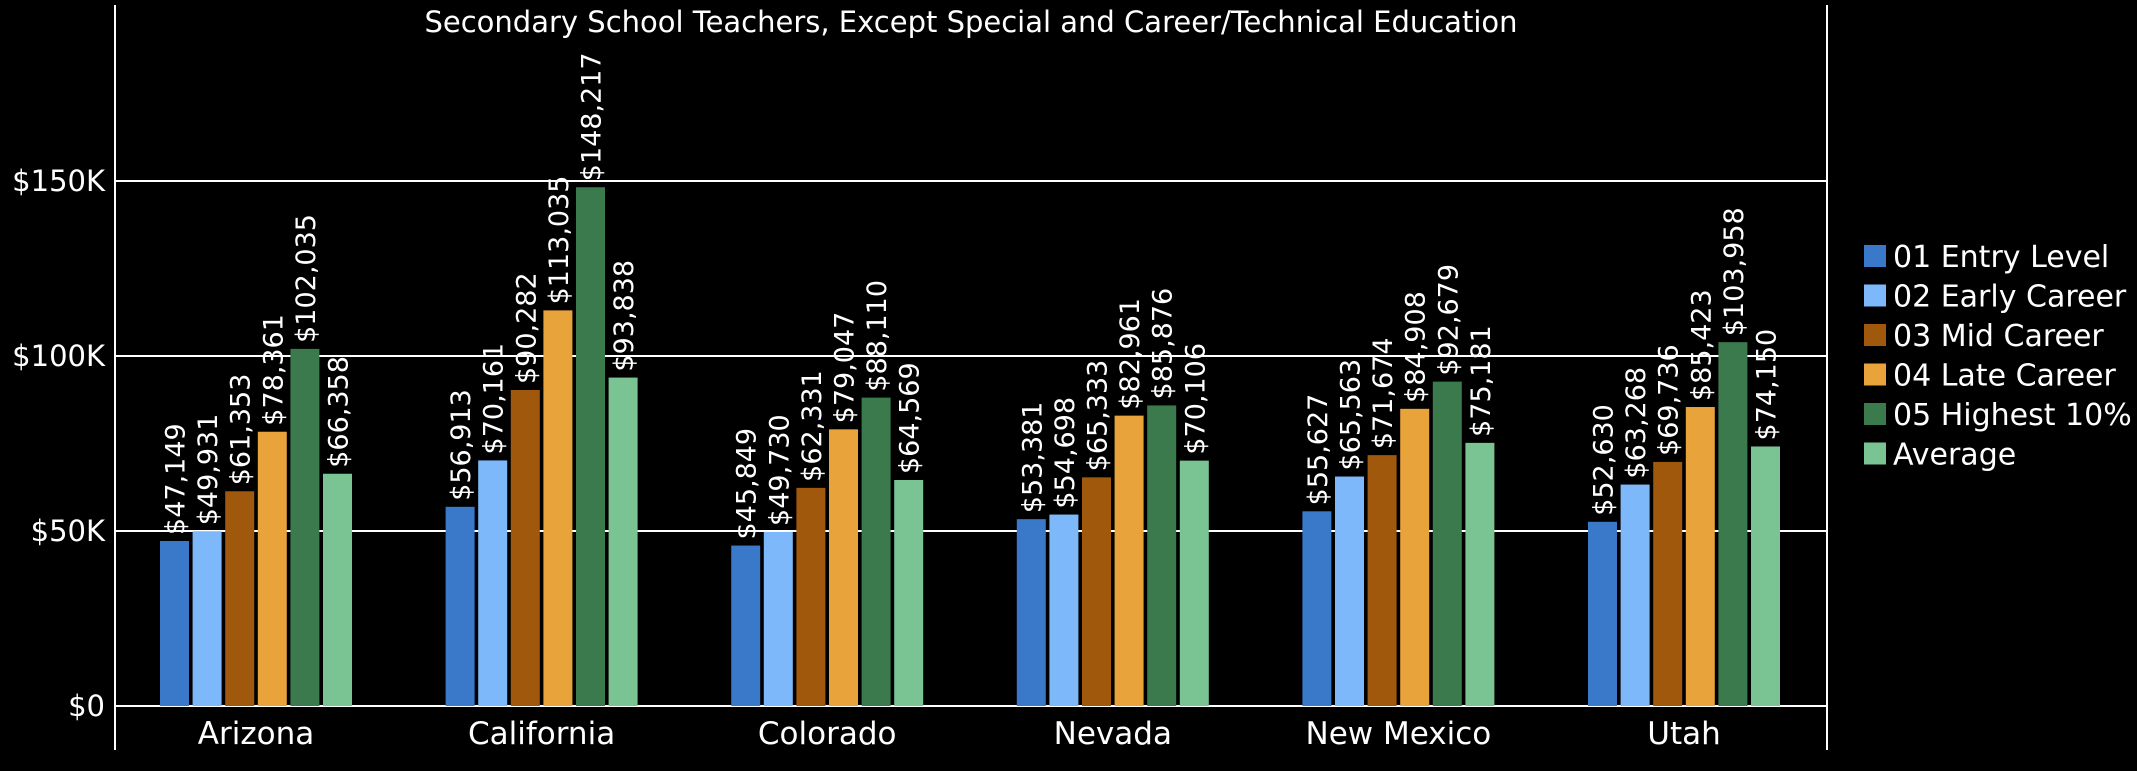  What do you see at coordinates (1998, 336) in the screenshot?
I see `legend-label: 03 Mid Career` at bounding box center [1998, 336].